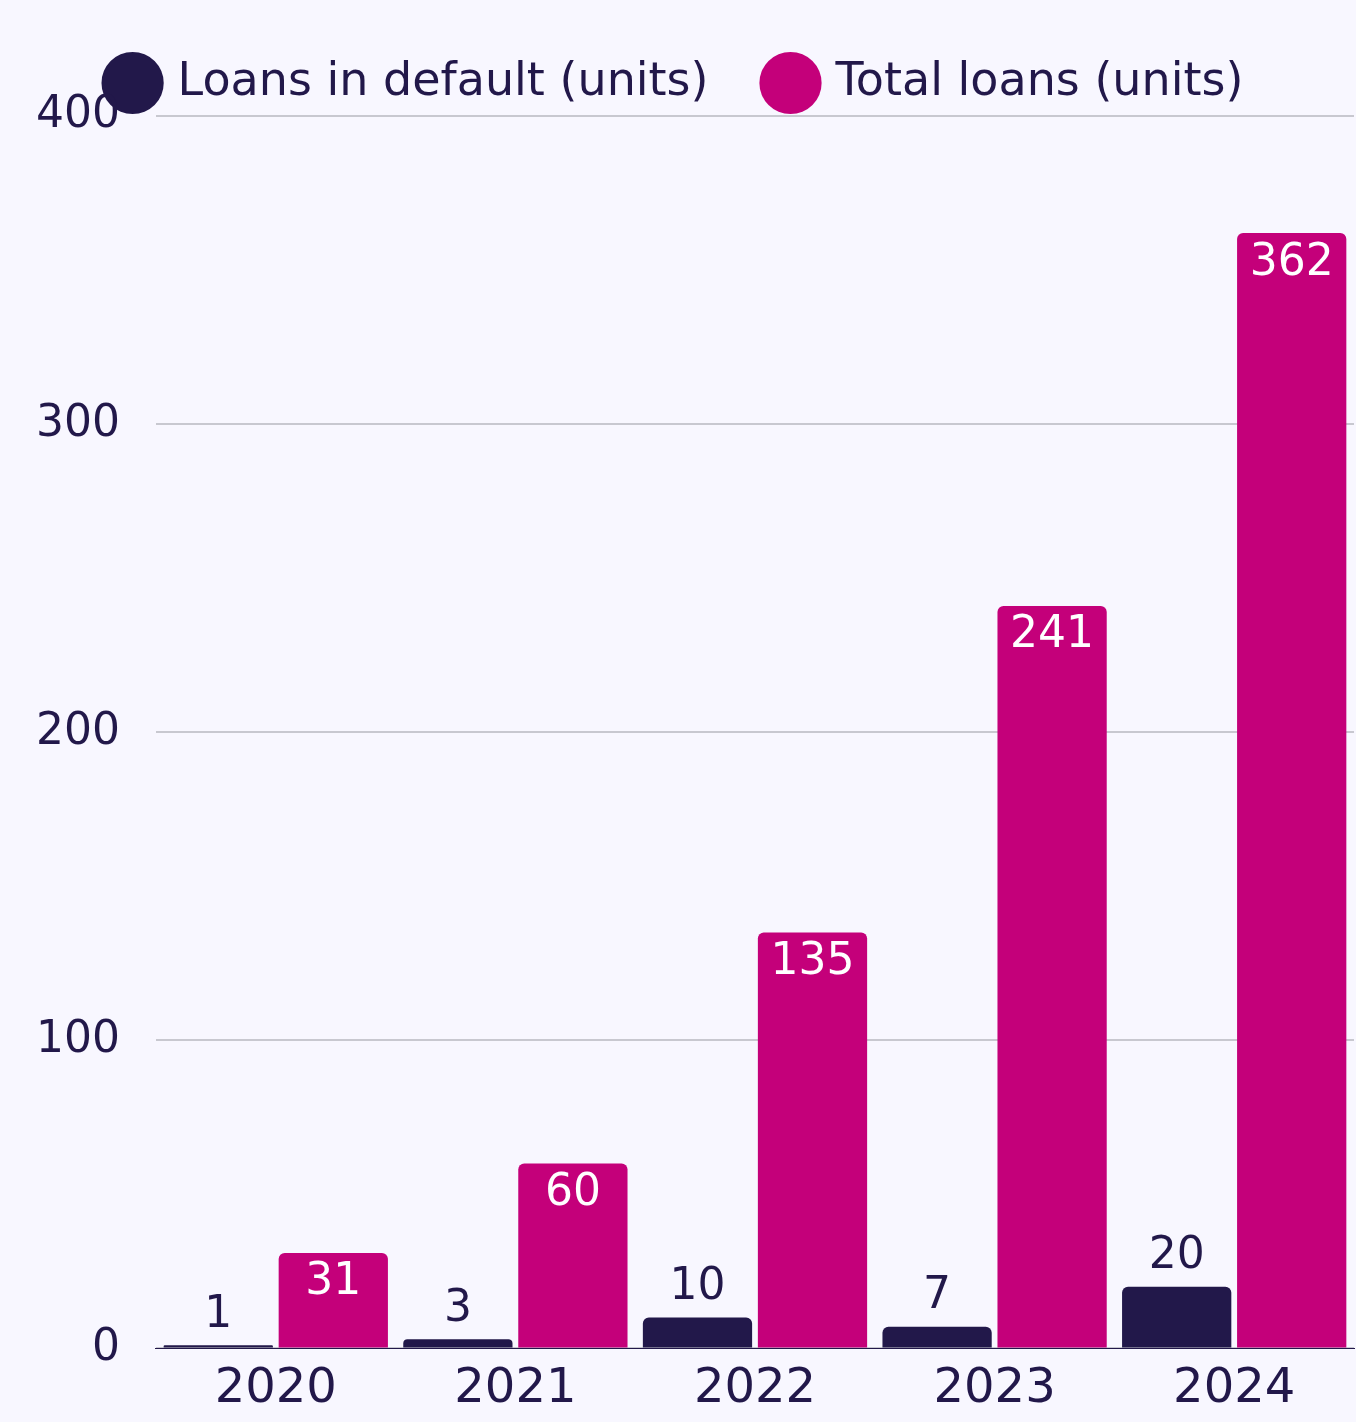  Describe the element at coordinates (218, 1311) in the screenshot. I see `data-label: 1` at that location.